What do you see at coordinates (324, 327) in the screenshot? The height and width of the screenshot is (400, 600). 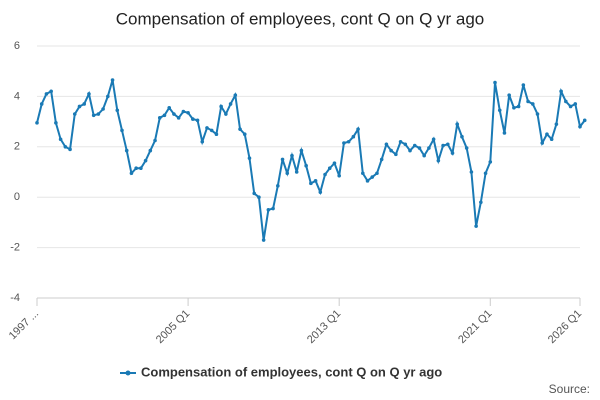 I see `x-tick-label: 2013 Q1` at bounding box center [324, 327].